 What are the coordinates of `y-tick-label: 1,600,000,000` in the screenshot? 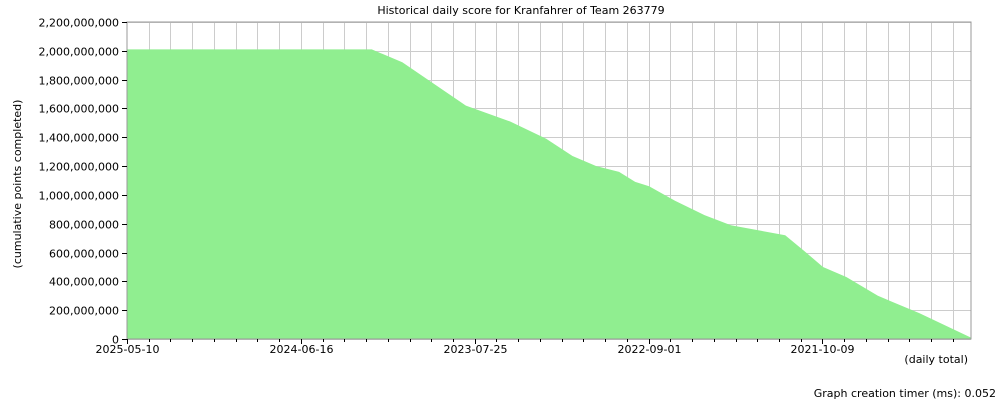 It's located at (79, 109).